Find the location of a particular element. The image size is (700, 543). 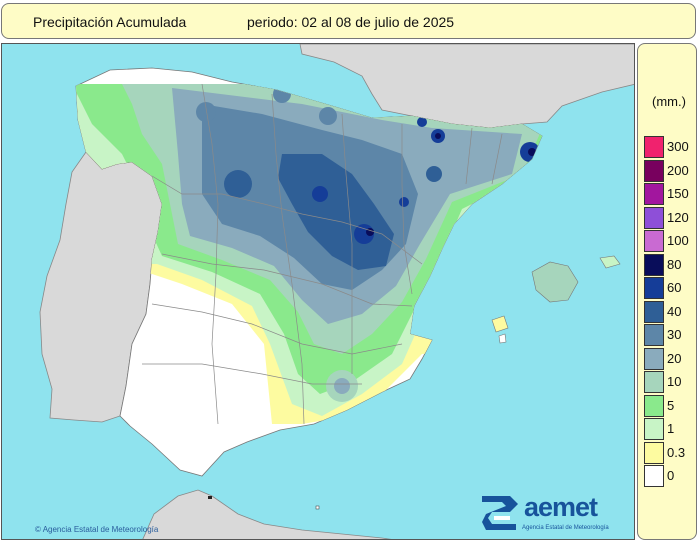

aemet-subtitle: Agencia Estatal de Meteorología is located at coordinates (565, 528).